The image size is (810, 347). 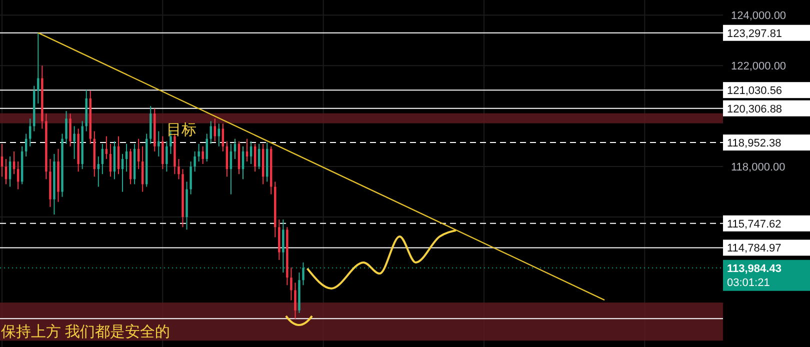 I want to click on band-label: 目标, so click(x=181, y=129).